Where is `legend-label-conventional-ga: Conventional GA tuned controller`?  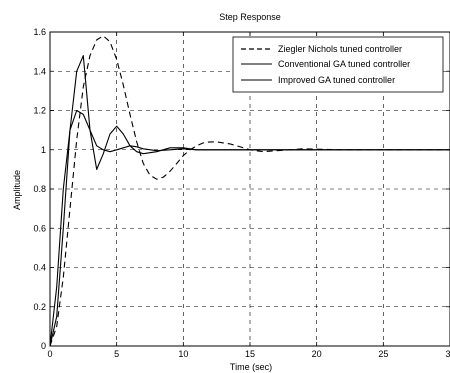
legend-label-conventional-ga: Conventional GA tuned controller is located at coordinates (344, 64).